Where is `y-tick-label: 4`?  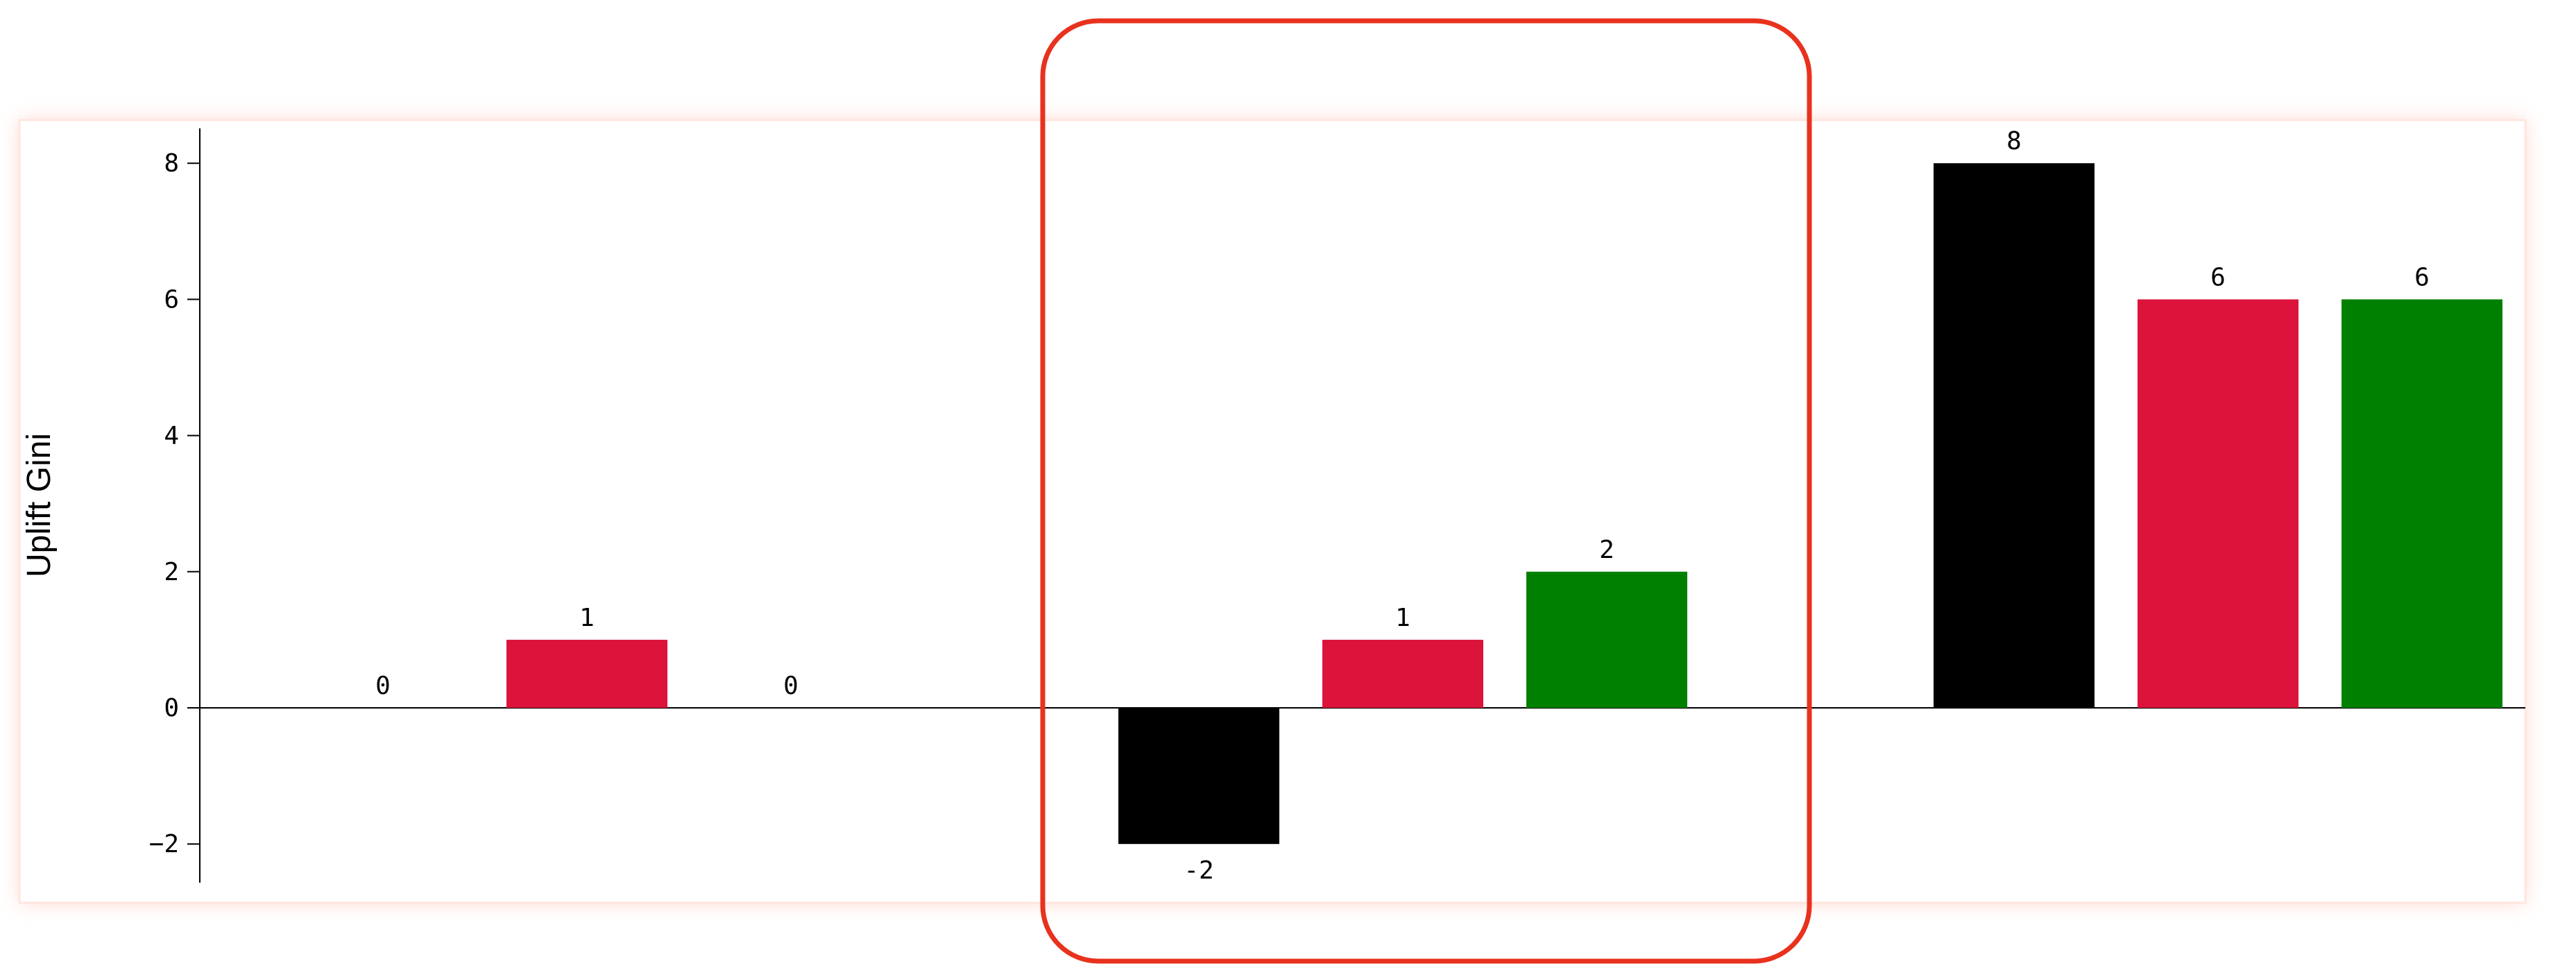 y-tick-label: 4 is located at coordinates (171, 436).